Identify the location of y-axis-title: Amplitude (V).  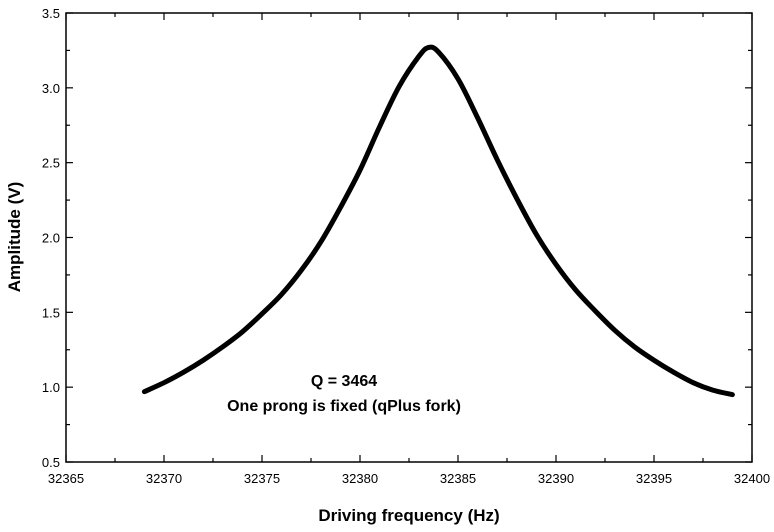
(14, 237).